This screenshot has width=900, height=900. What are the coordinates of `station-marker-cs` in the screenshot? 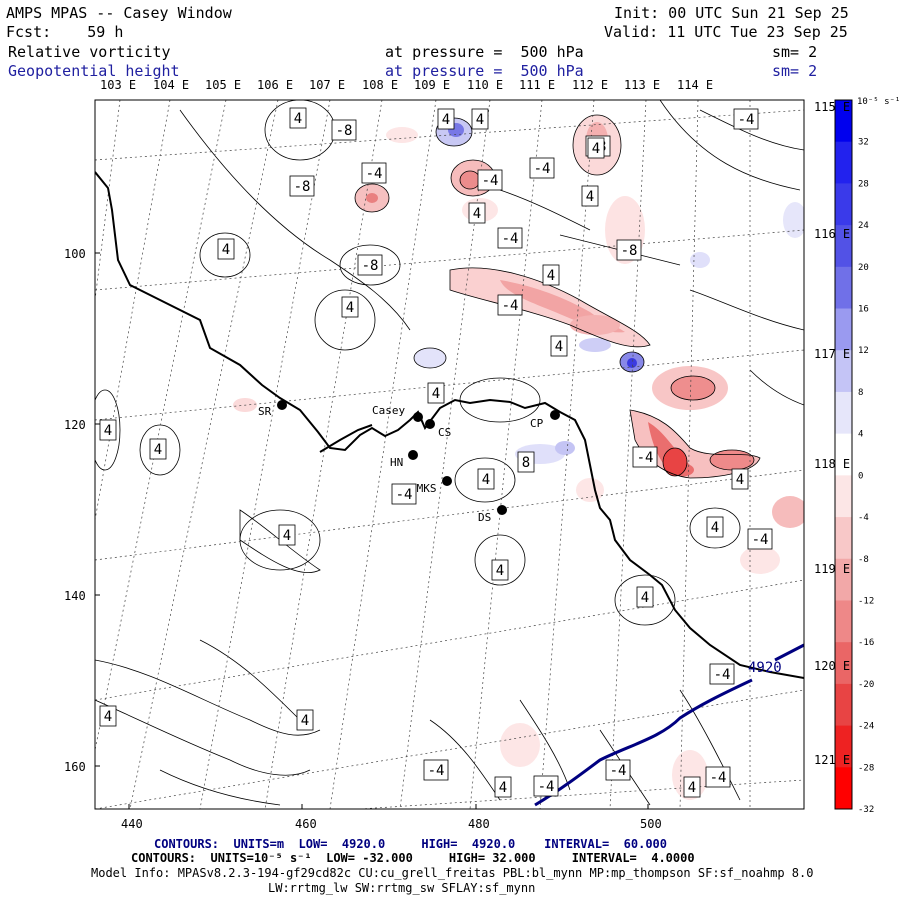 It's located at (430, 424).